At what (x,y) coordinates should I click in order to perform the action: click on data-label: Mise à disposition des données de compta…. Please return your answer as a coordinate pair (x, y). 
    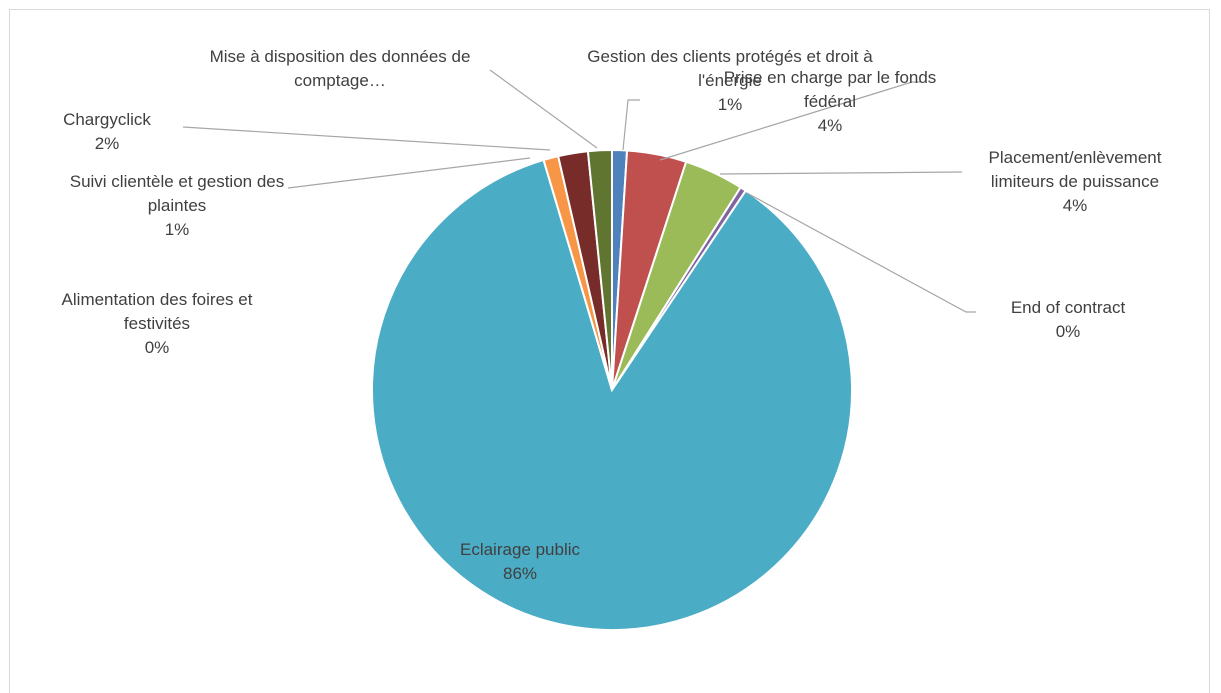
    Looking at the image, I should click on (340, 69).